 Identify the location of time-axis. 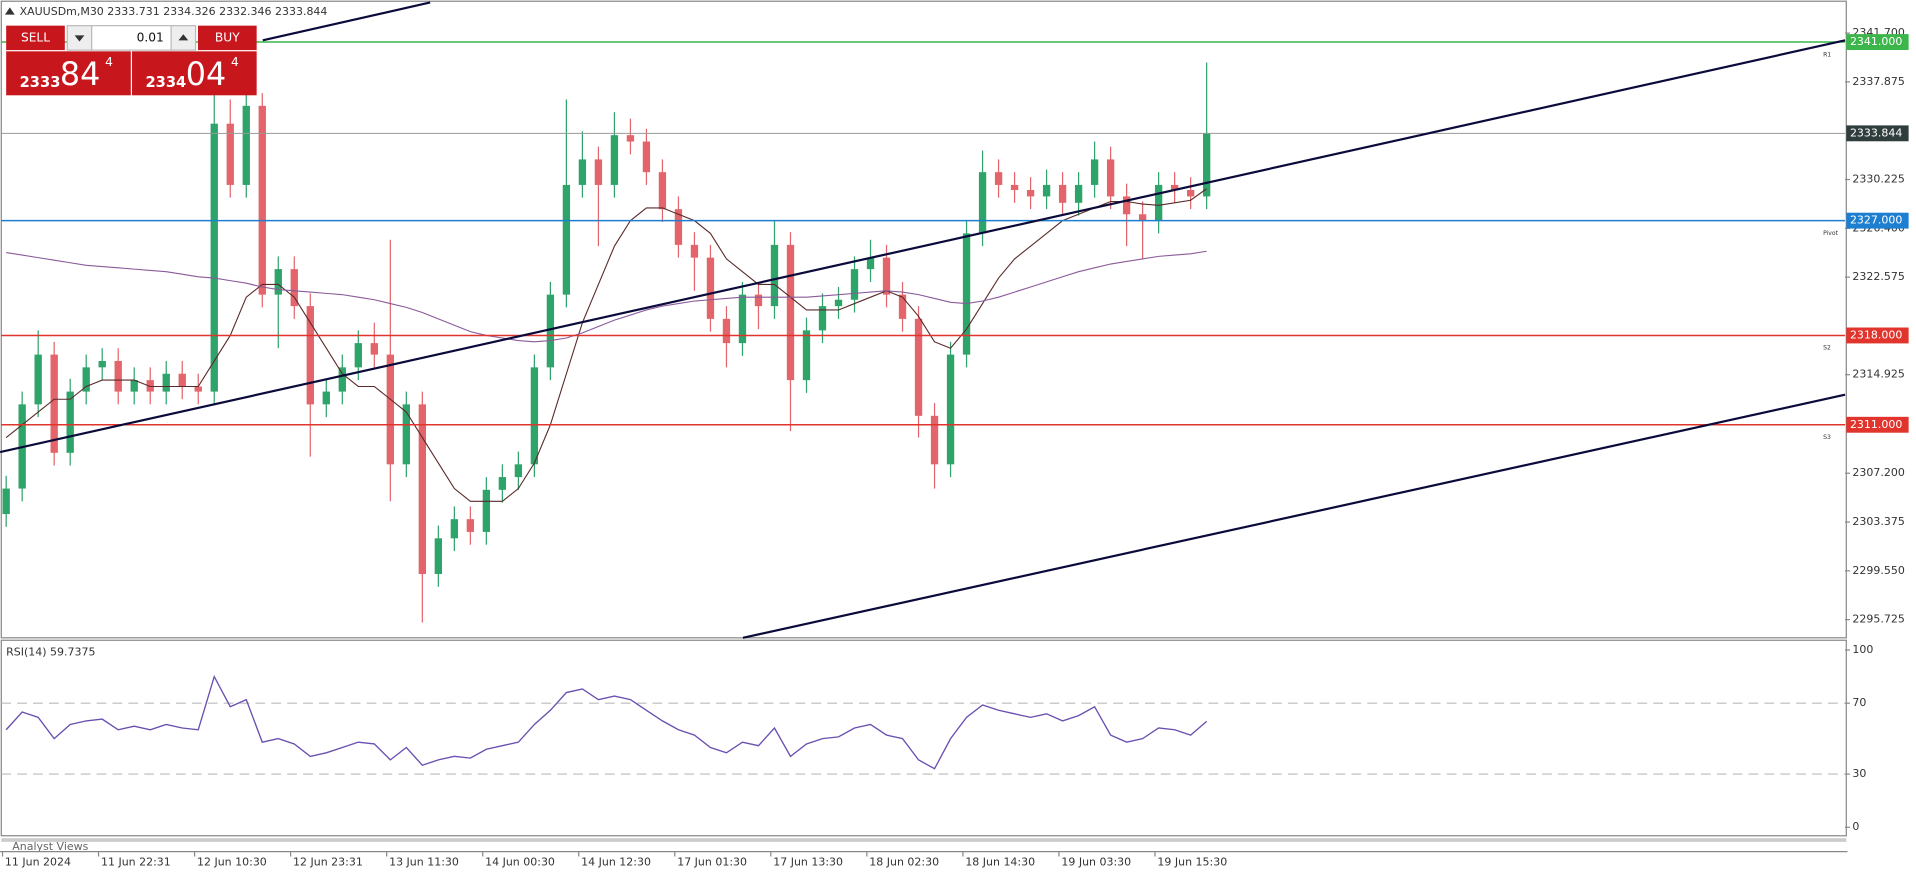
(958, 862).